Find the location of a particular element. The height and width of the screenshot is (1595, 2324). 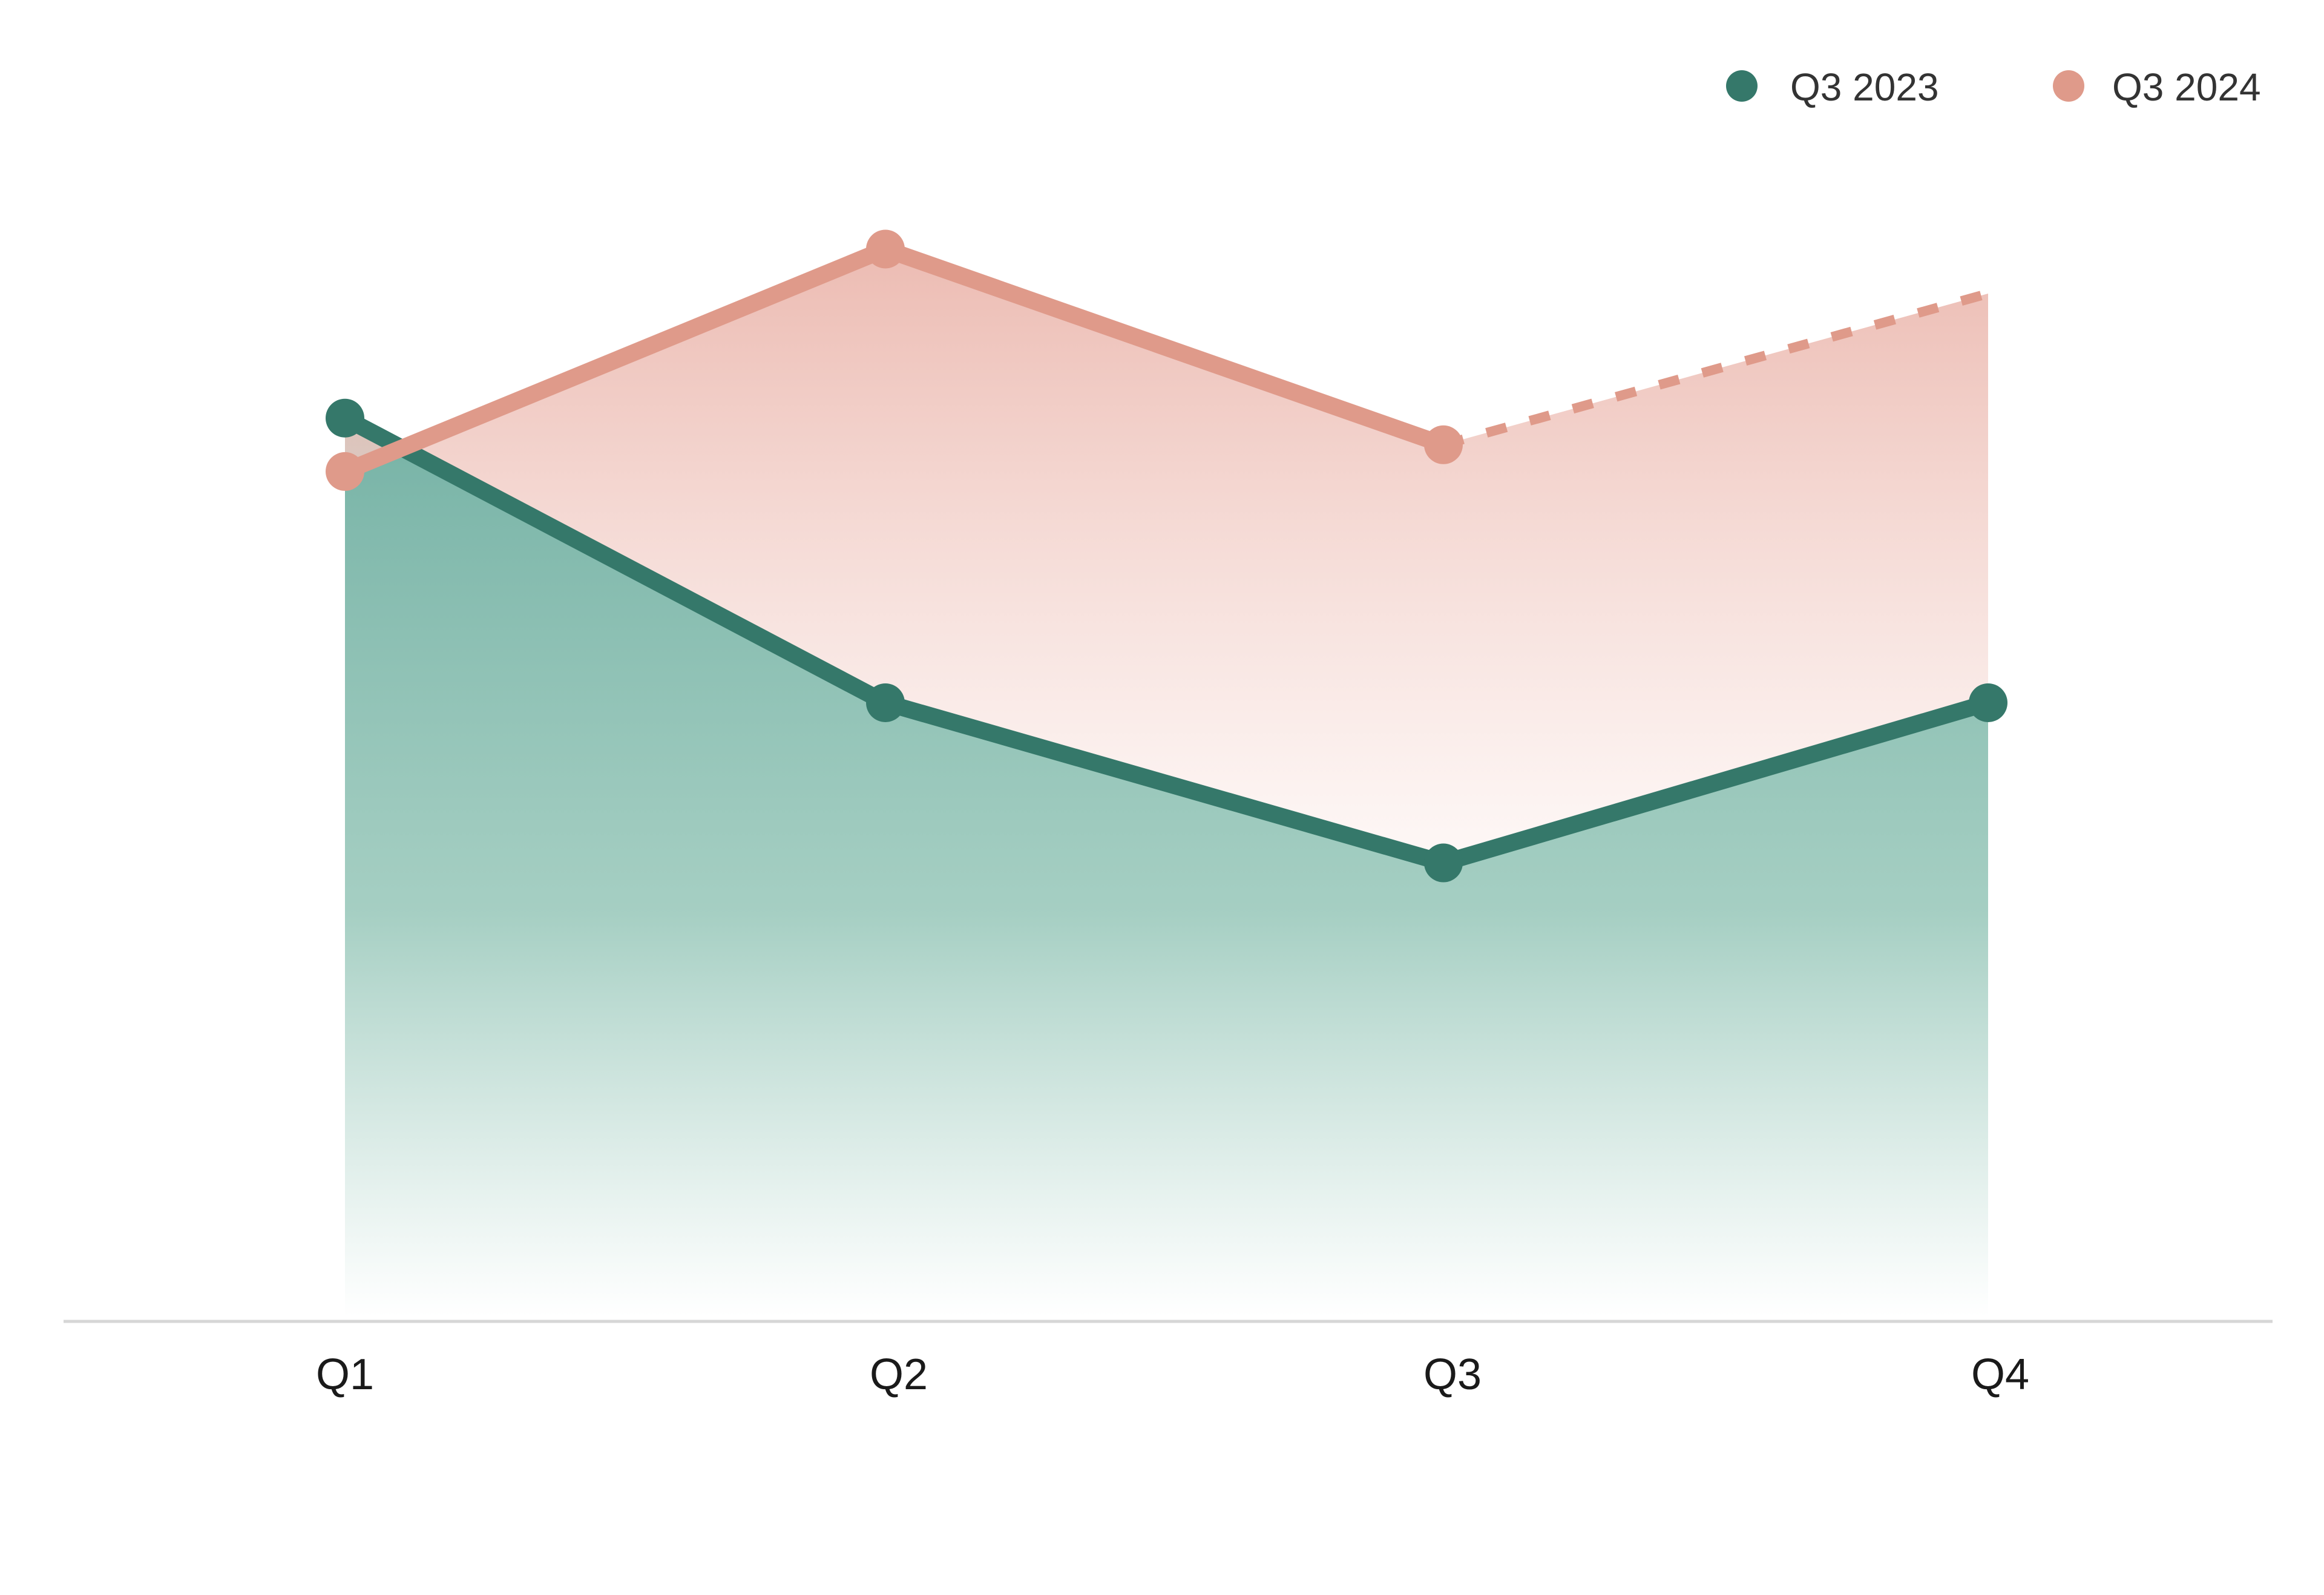

x-tick-label-q4: Q4 is located at coordinates (2000, 1375).